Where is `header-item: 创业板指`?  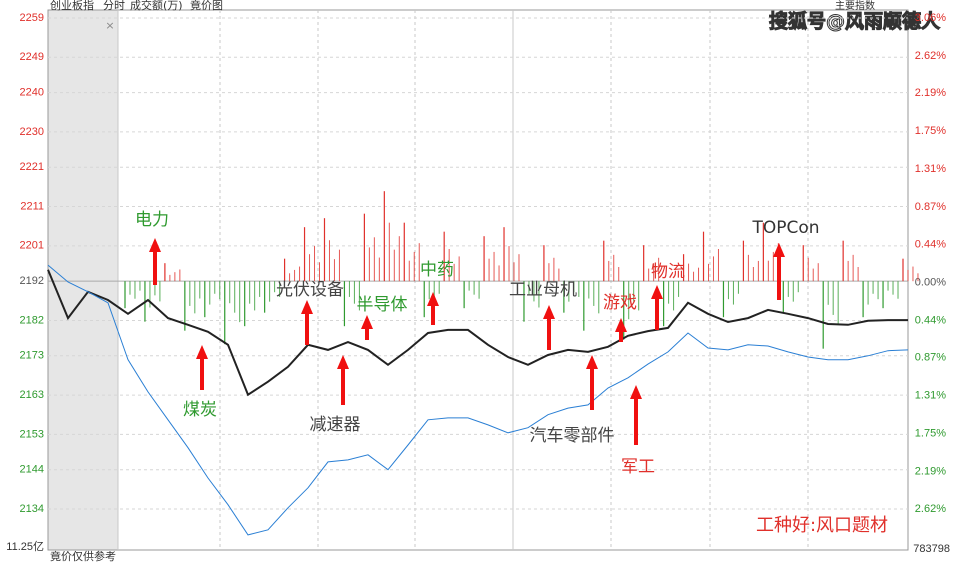 header-item: 创业板指 is located at coordinates (72, 6).